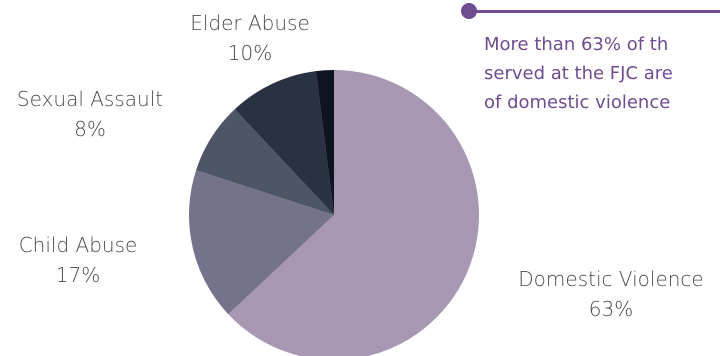  What do you see at coordinates (78, 275) in the screenshot?
I see `label-child-abuse-value: 17%` at bounding box center [78, 275].